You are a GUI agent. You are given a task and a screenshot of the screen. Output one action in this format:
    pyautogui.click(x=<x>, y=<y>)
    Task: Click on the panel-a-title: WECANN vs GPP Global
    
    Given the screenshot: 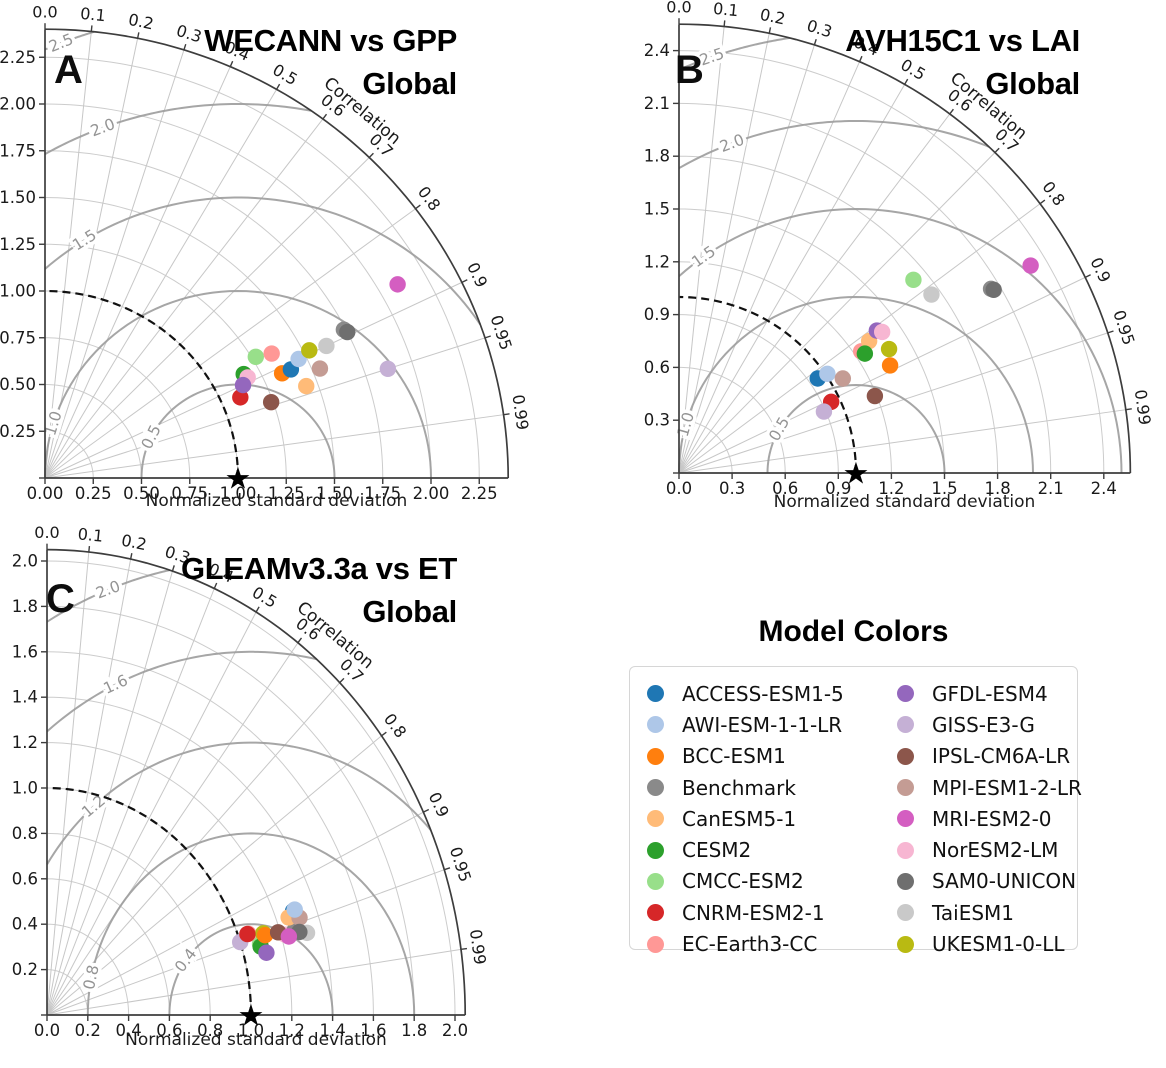 What is the action you would take?
    pyautogui.click(x=303, y=62)
    